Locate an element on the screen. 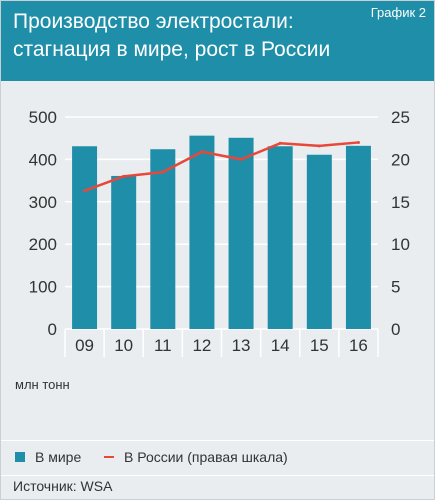  y-right-tick-label: 15 is located at coordinates (400, 202).